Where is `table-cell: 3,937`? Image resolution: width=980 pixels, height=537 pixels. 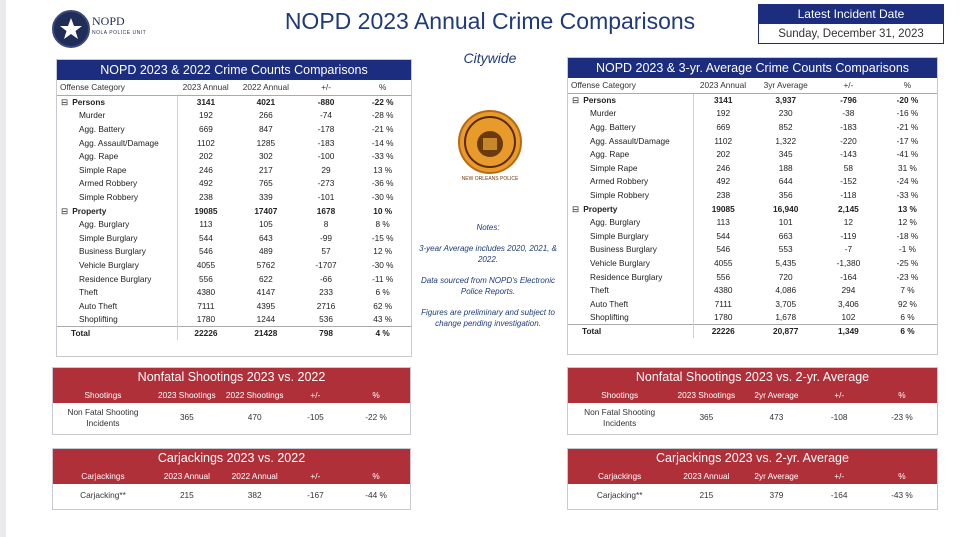
table-cell: 3,937 is located at coordinates (786, 100).